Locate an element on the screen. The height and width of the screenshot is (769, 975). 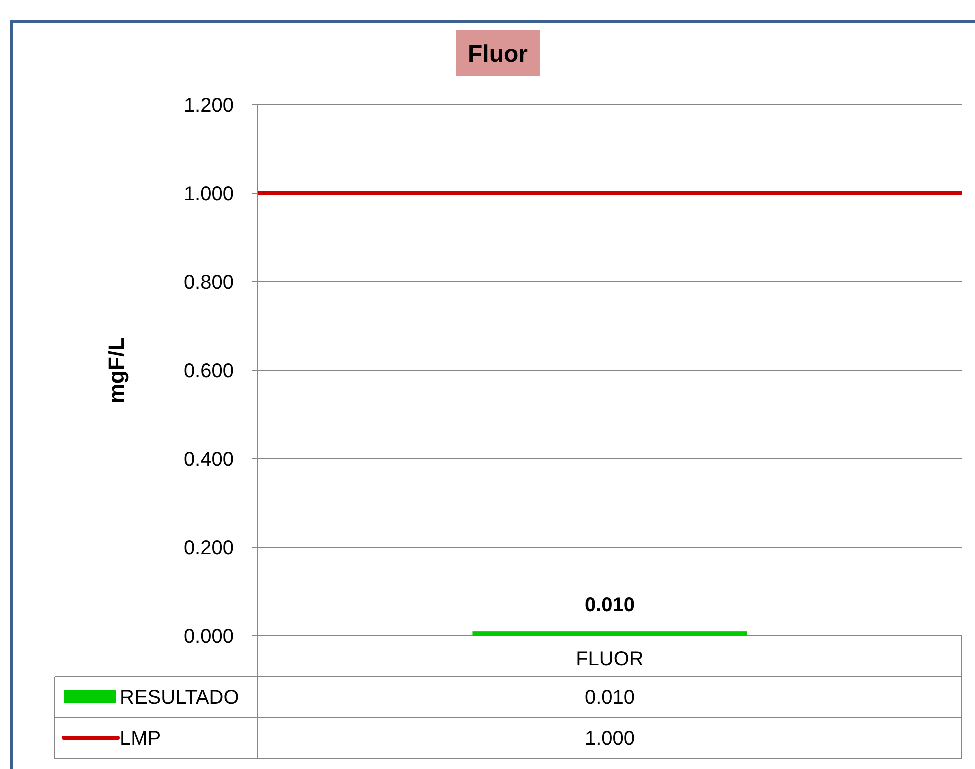
data-label: 0.010 is located at coordinates (610, 605).